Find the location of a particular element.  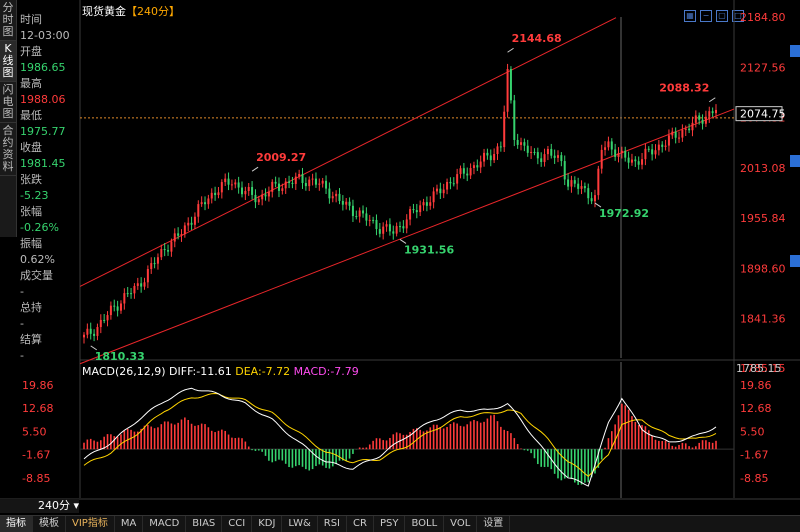

price-tick-label: 1955.84 is located at coordinates (763, 218).